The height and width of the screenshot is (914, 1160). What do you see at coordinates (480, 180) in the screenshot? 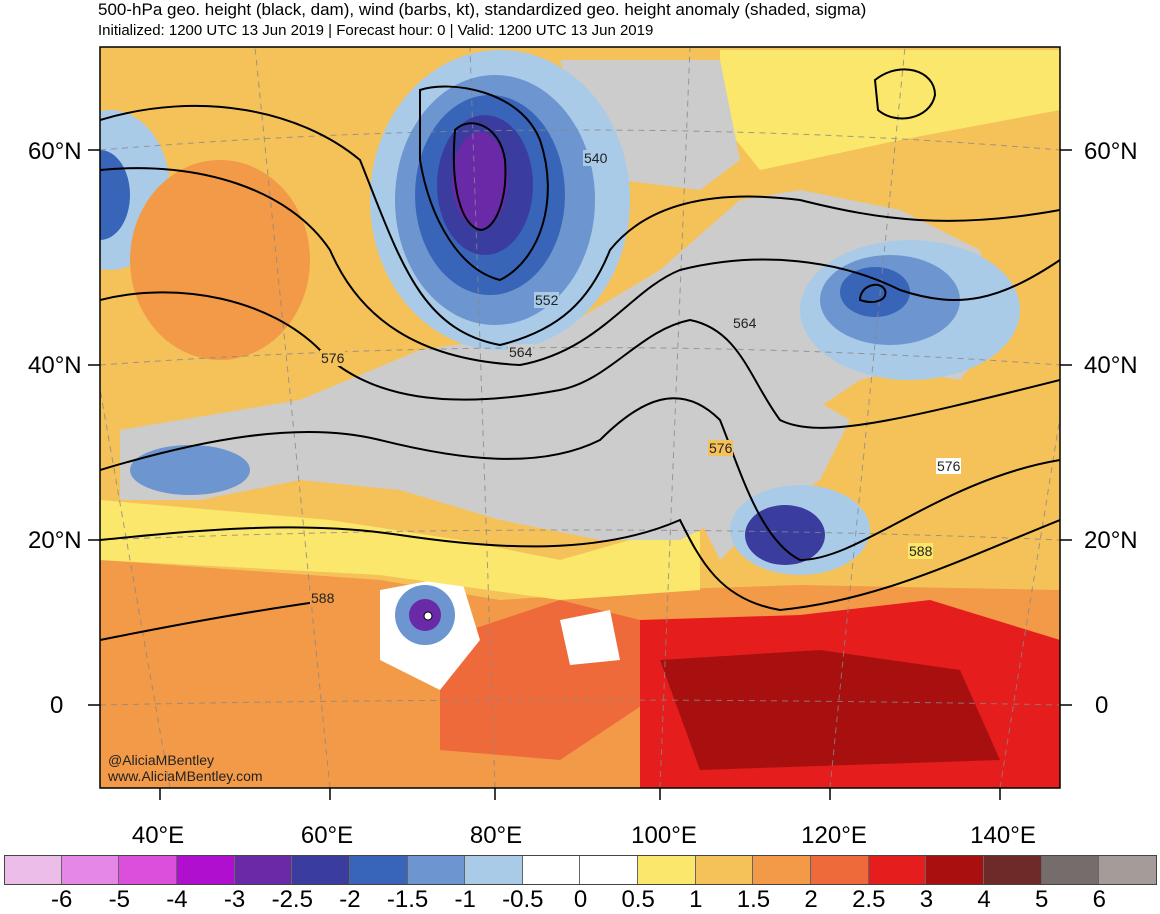
I see `trough-core` at bounding box center [480, 180].